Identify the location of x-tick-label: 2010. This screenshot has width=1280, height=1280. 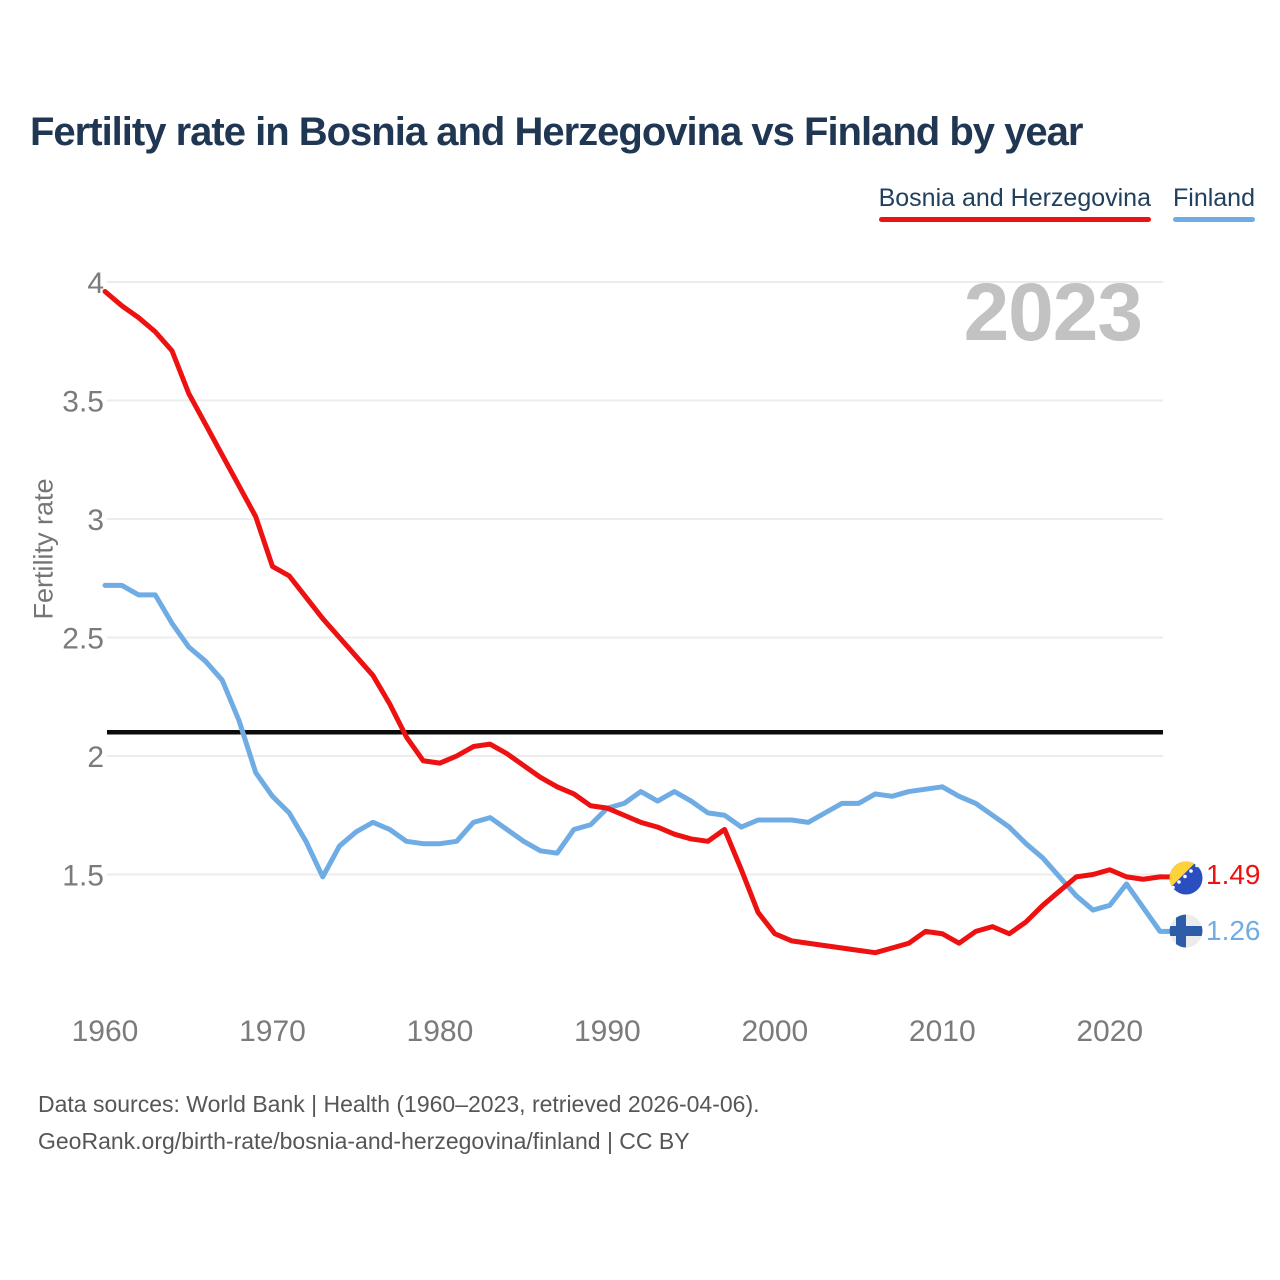
(942, 1031).